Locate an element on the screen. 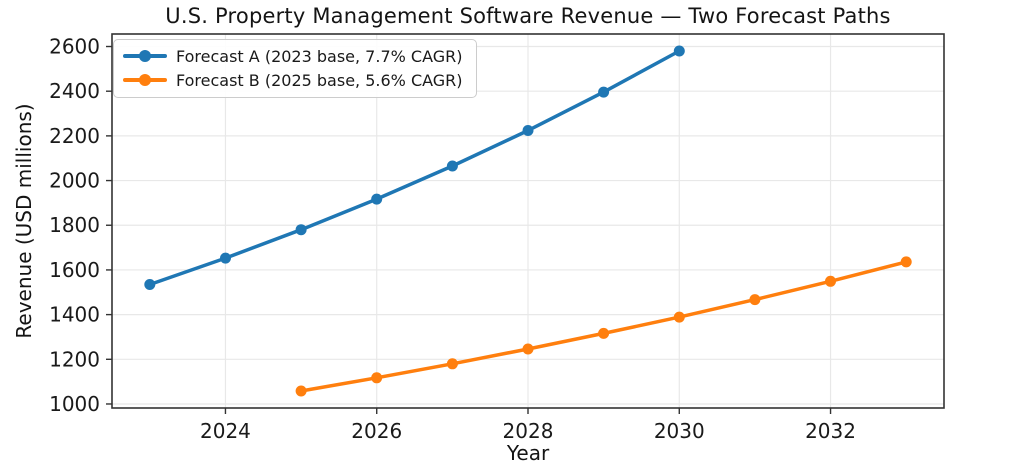 The height and width of the screenshot is (468, 1024). y-tick-label: 1600 is located at coordinates (74, 270).